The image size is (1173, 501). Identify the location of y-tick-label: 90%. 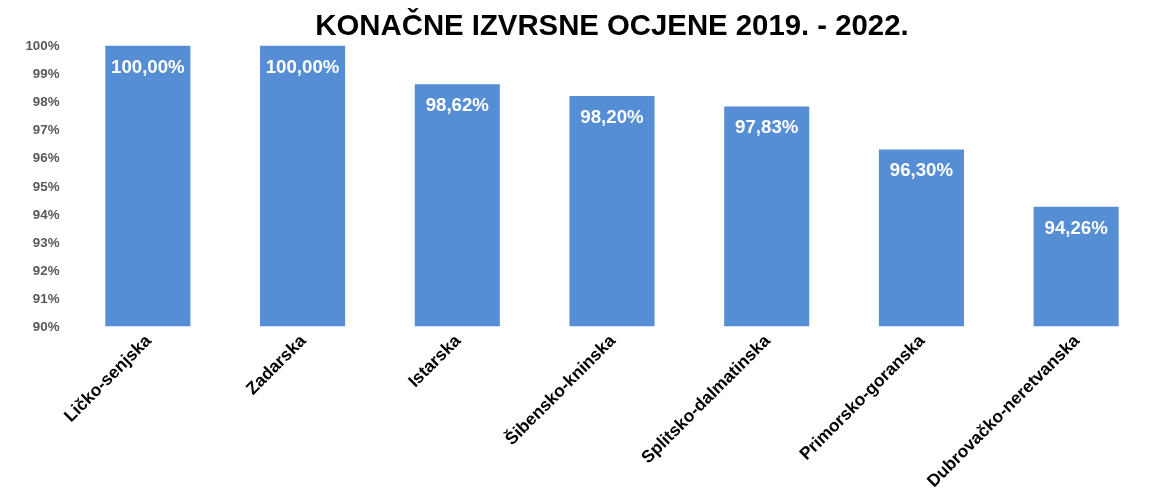
(46, 326).